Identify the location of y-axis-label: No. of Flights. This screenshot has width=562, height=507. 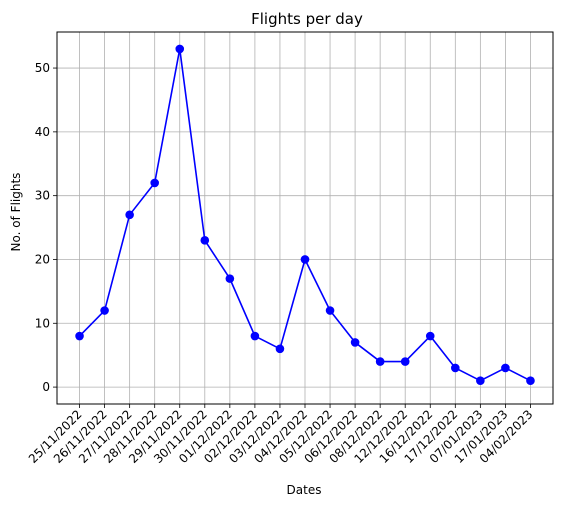
(16, 212).